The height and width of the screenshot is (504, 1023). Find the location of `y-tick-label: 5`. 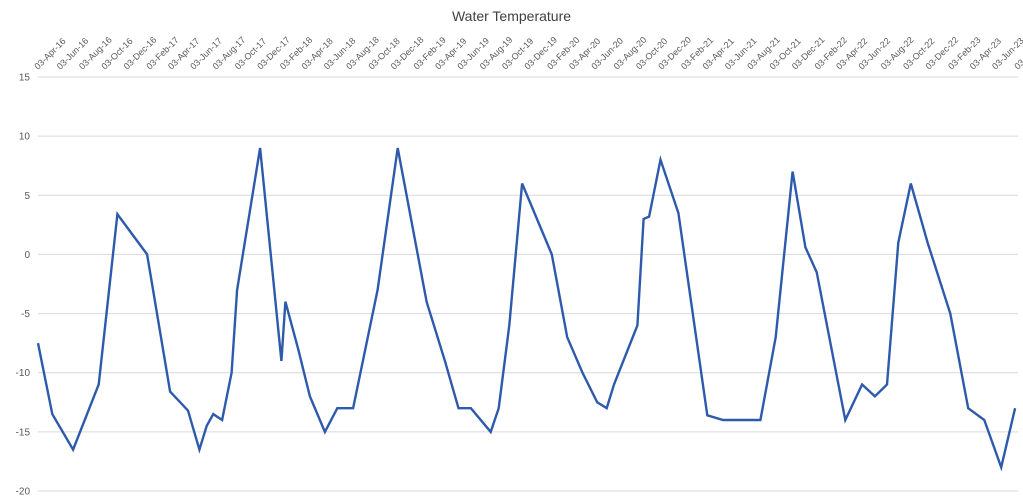

y-tick-label: 5 is located at coordinates (27, 196).